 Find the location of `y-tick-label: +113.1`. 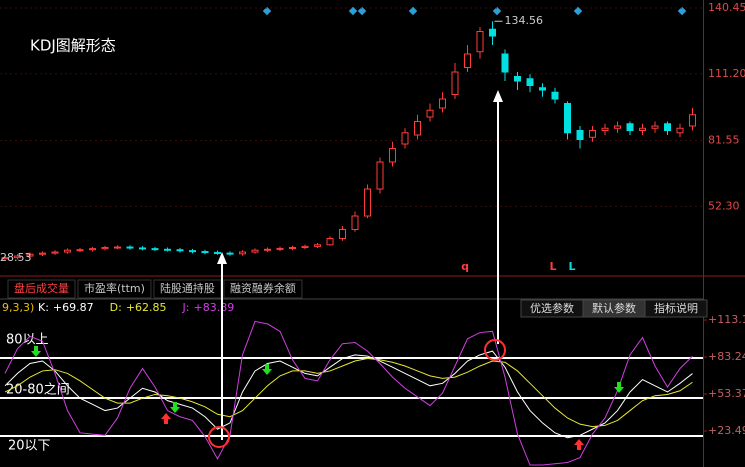

y-tick-label: +113.1 is located at coordinates (726, 319).